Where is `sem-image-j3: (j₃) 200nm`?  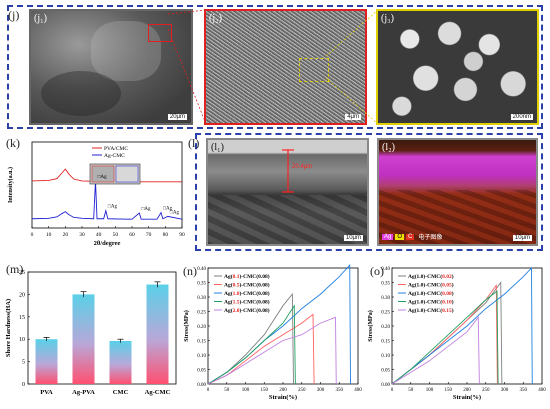
sem-image-j3: (j₃) 200nm is located at coordinates (457, 67).